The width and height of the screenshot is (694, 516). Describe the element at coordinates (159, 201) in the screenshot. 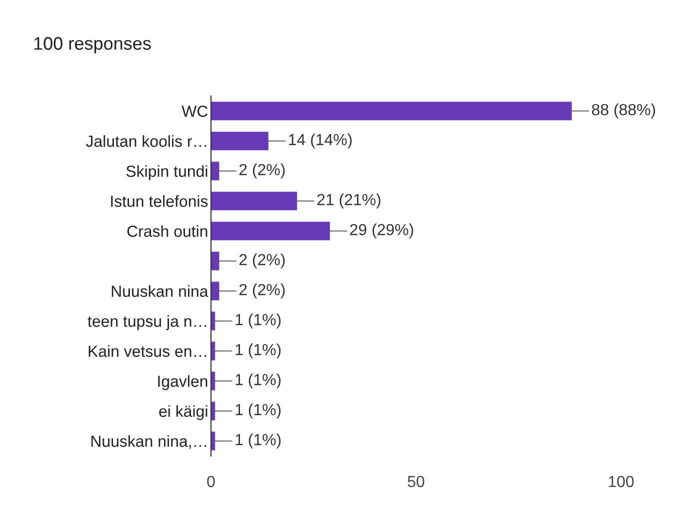

I see `y-tick-label: Istun telefonis` at that location.